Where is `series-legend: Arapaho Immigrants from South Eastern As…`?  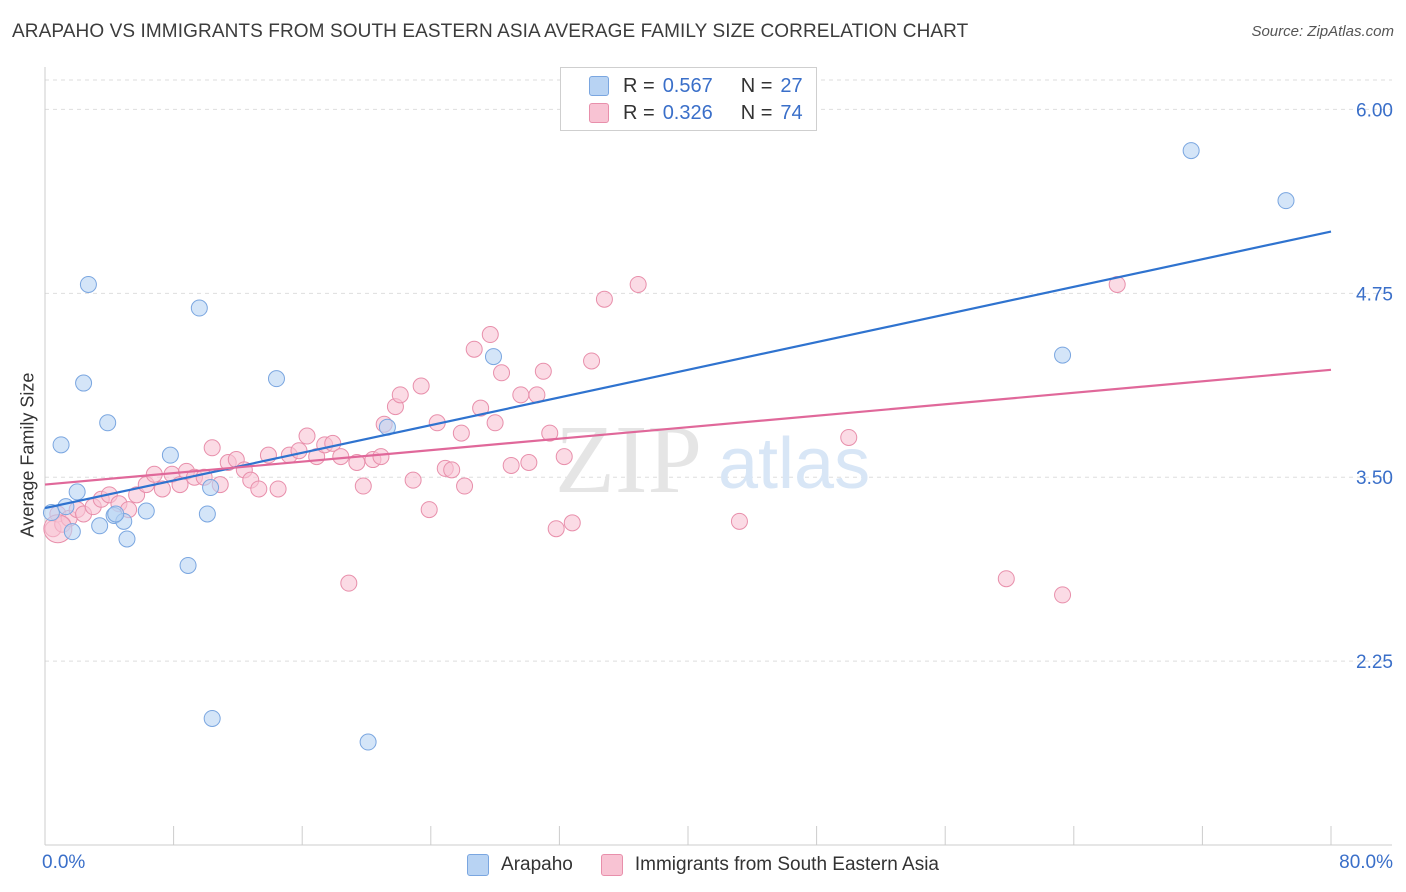 series-legend: Arapaho Immigrants from South Eastern As… is located at coordinates (703, 865).